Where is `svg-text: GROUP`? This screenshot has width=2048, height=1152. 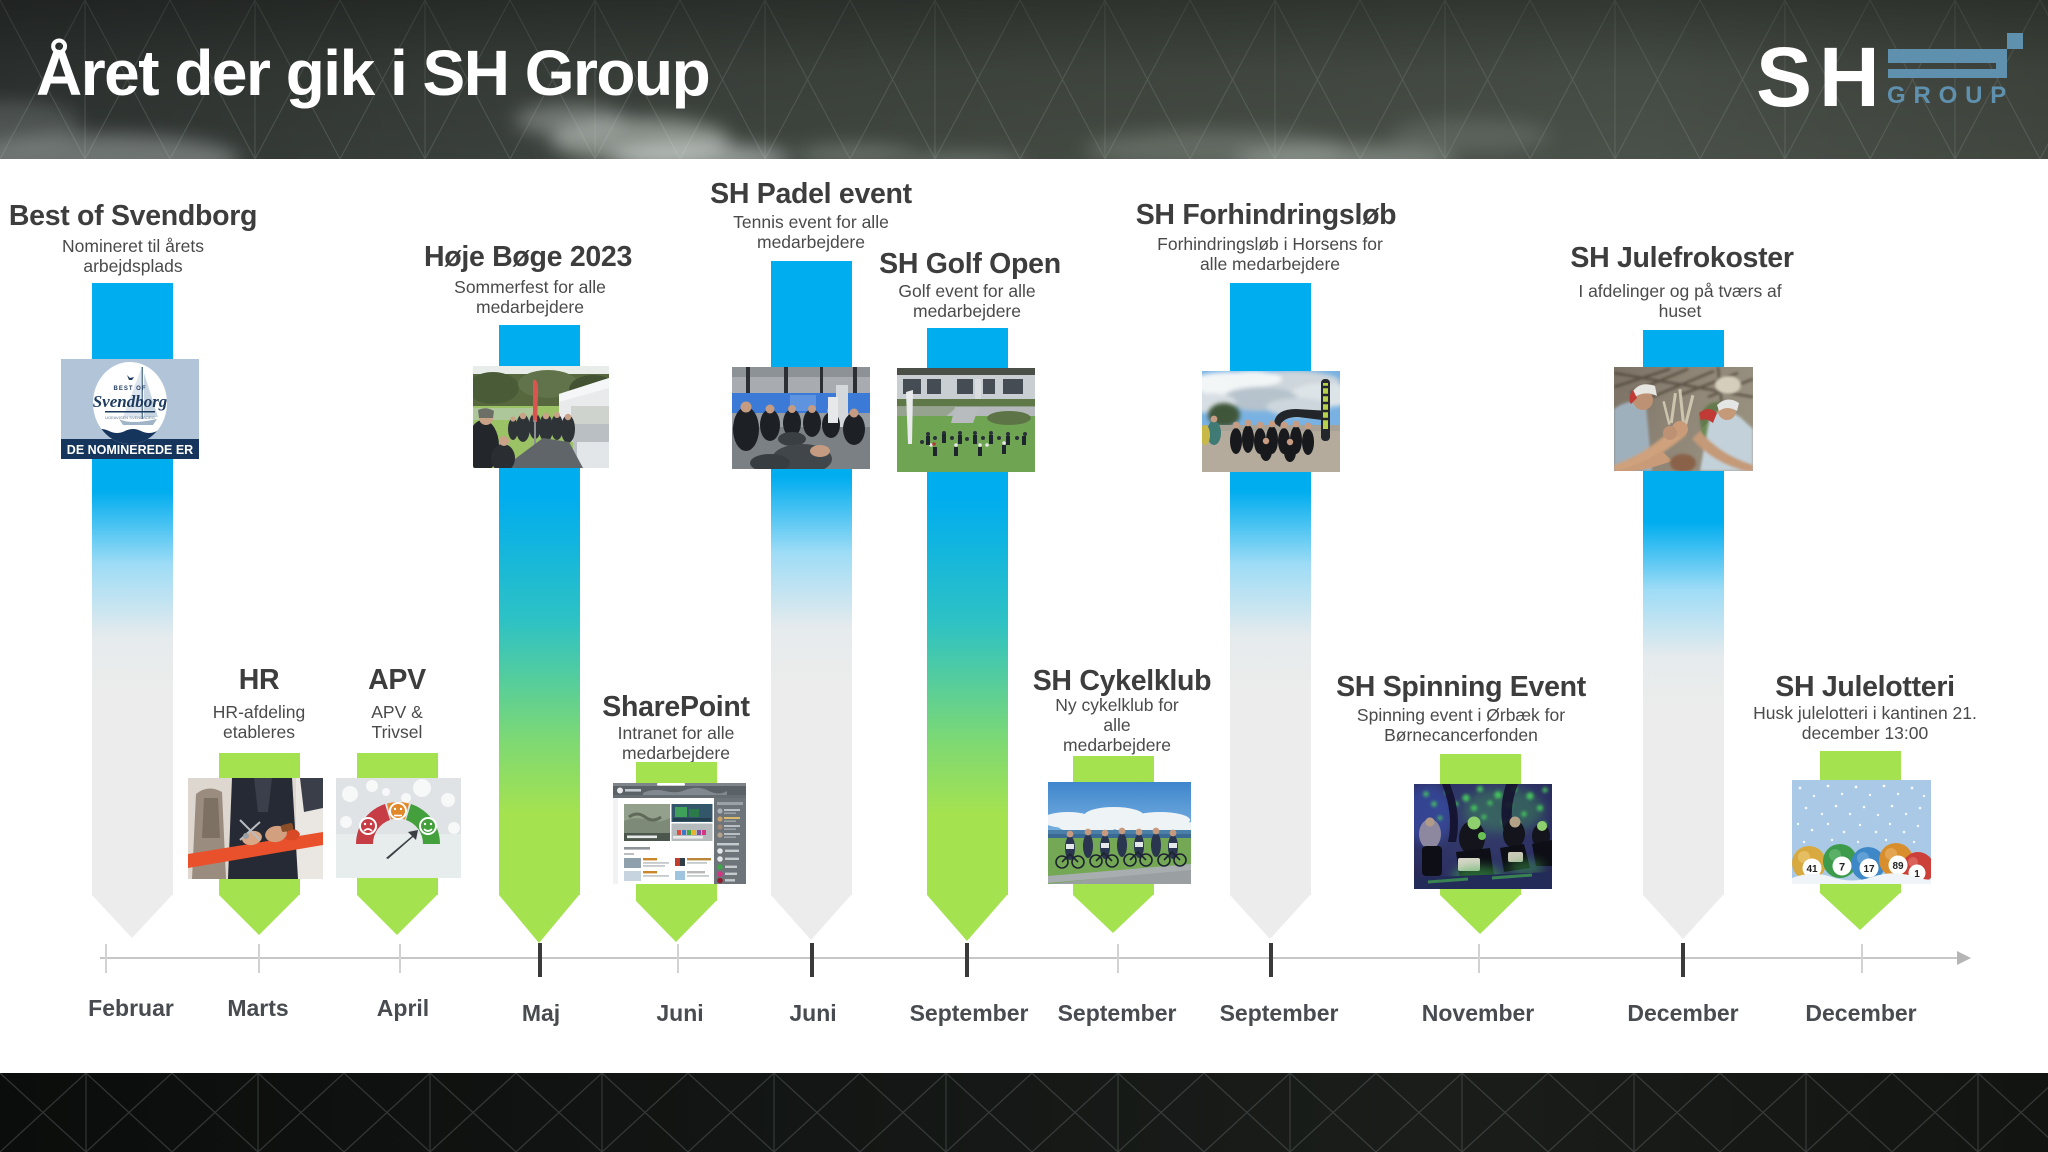 svg-text: GROUP is located at coordinates (1950, 95).